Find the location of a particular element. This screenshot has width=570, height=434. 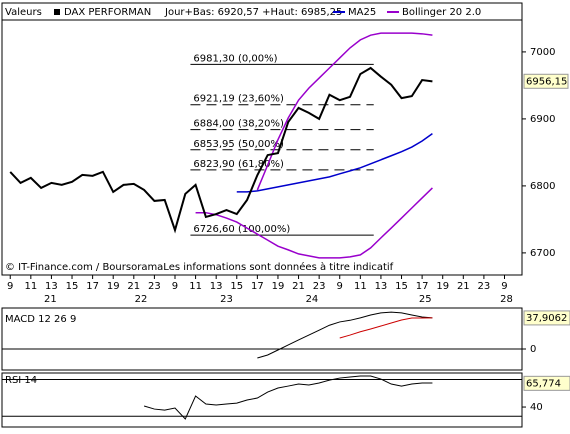

instrument-name: DAX PERFORMAN is located at coordinates (107, 12).